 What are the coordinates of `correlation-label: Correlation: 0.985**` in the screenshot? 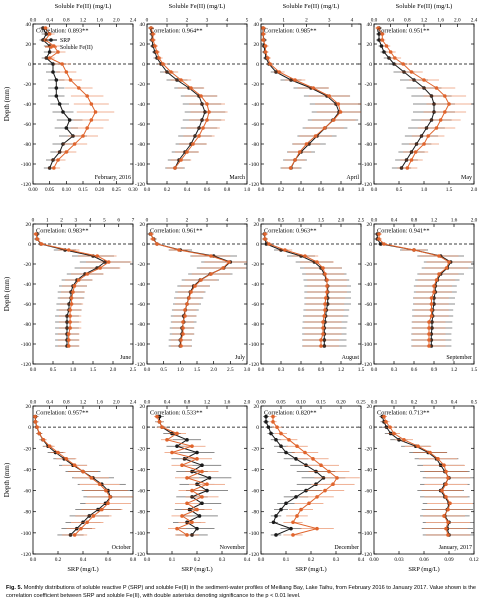 It's located at (290, 31).